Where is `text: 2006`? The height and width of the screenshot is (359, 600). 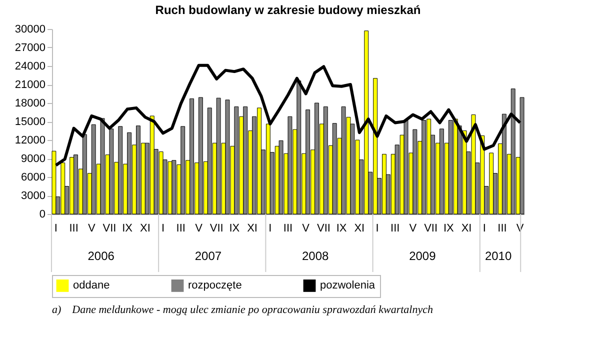
text: 2006 is located at coordinates (101, 256).